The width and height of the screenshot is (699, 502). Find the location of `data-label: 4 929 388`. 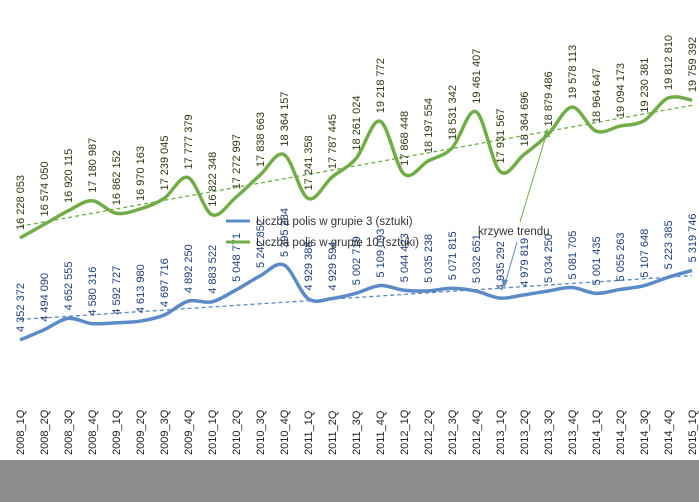

data-label: 4 929 388 is located at coordinates (309, 266).